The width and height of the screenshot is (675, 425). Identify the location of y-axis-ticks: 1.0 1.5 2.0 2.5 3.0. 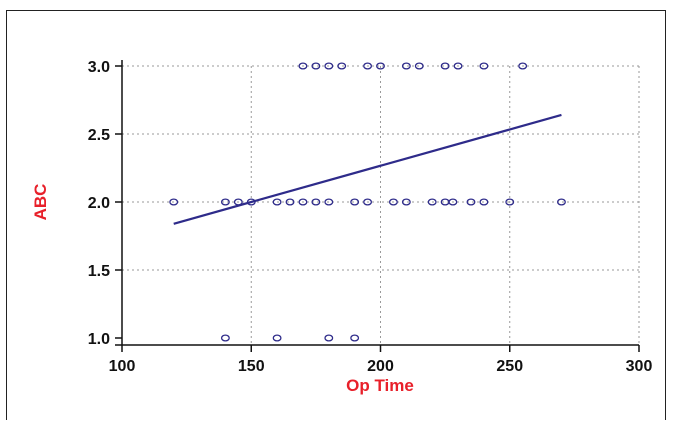
(105, 203).